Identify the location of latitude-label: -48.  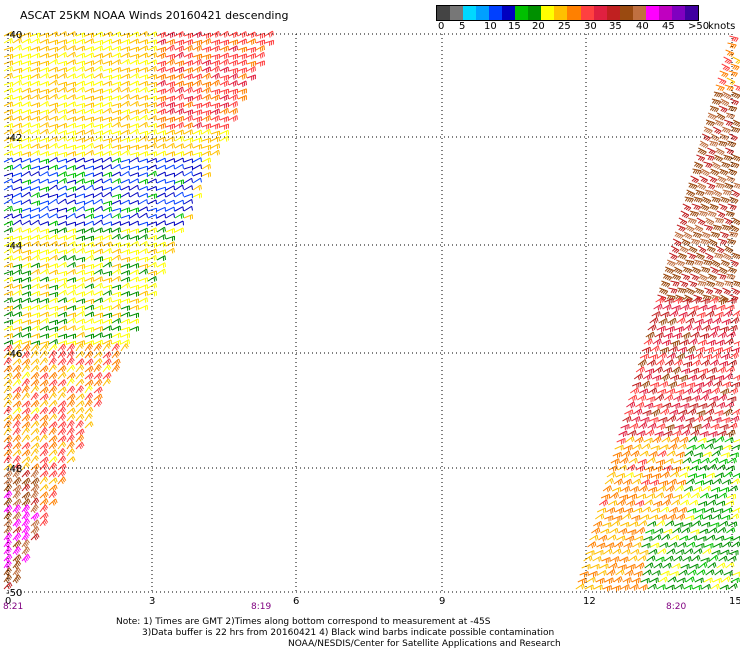
(14, 469).